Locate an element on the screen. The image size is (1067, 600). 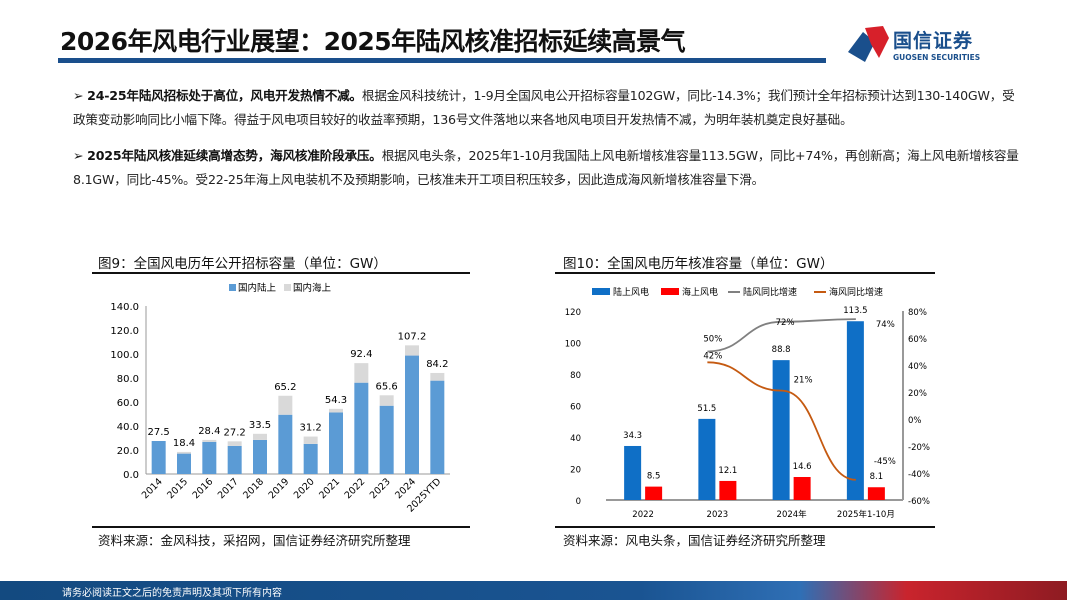
line-data-label: 50% is located at coordinates (712, 340).